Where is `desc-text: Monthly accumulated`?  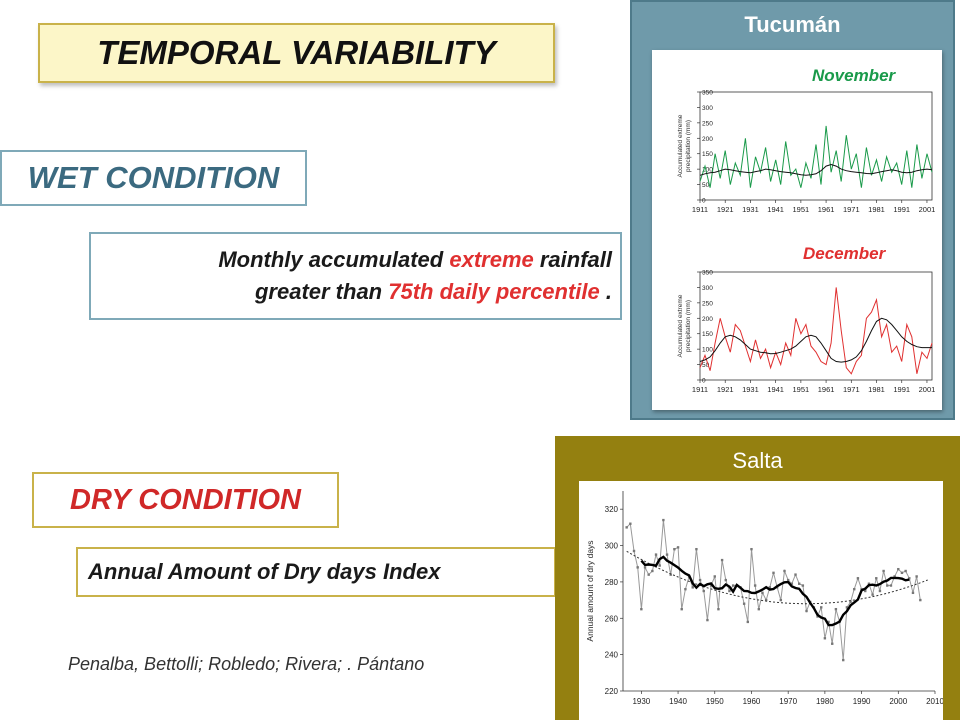 desc-text: Monthly accumulated is located at coordinates (334, 259).